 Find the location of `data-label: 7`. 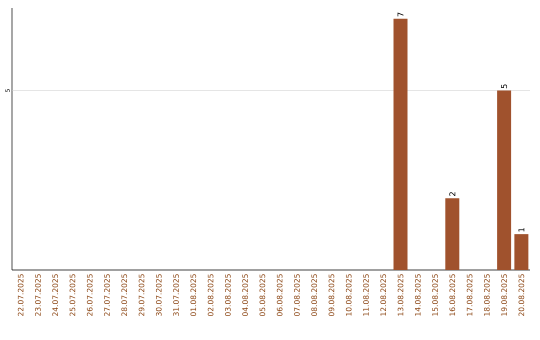

data-label: 7 is located at coordinates (401, 14).